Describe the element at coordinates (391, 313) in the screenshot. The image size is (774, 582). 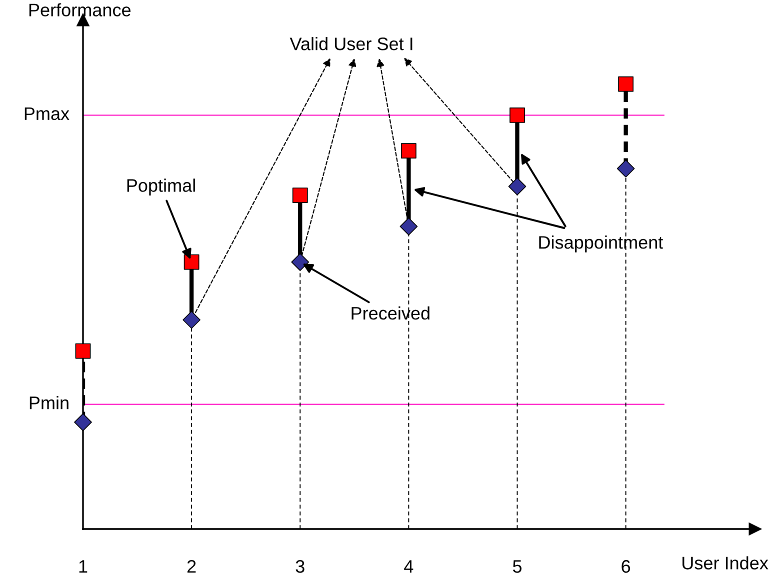
I see `annotation: Preceived` at that location.